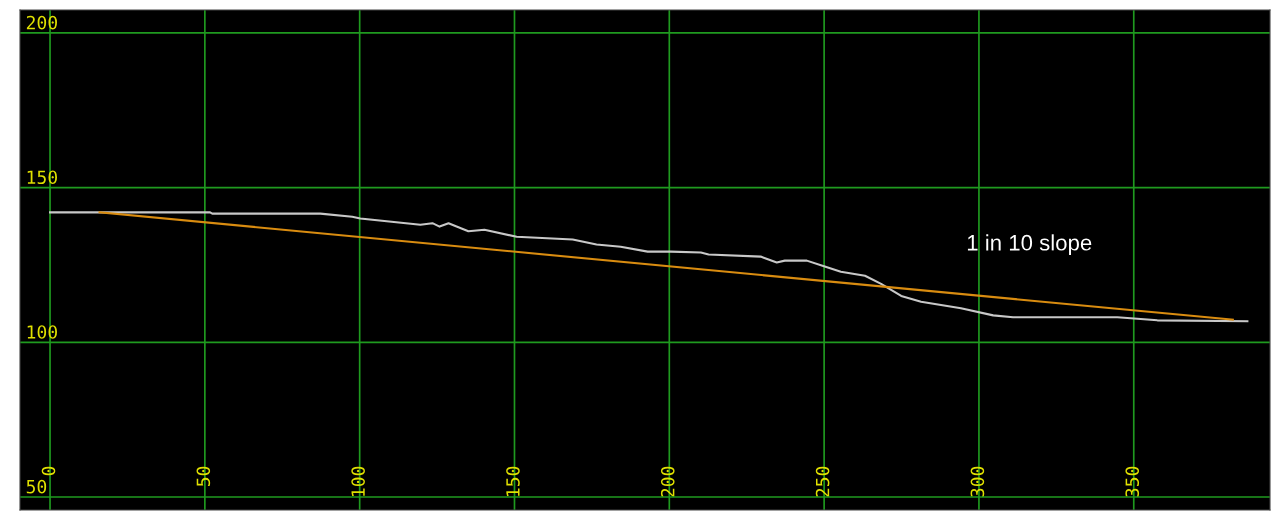 Image resolution: width=1274 pixels, height=523 pixels. Describe the element at coordinates (203, 476) in the screenshot. I see `x-tick-label: 50` at that location.